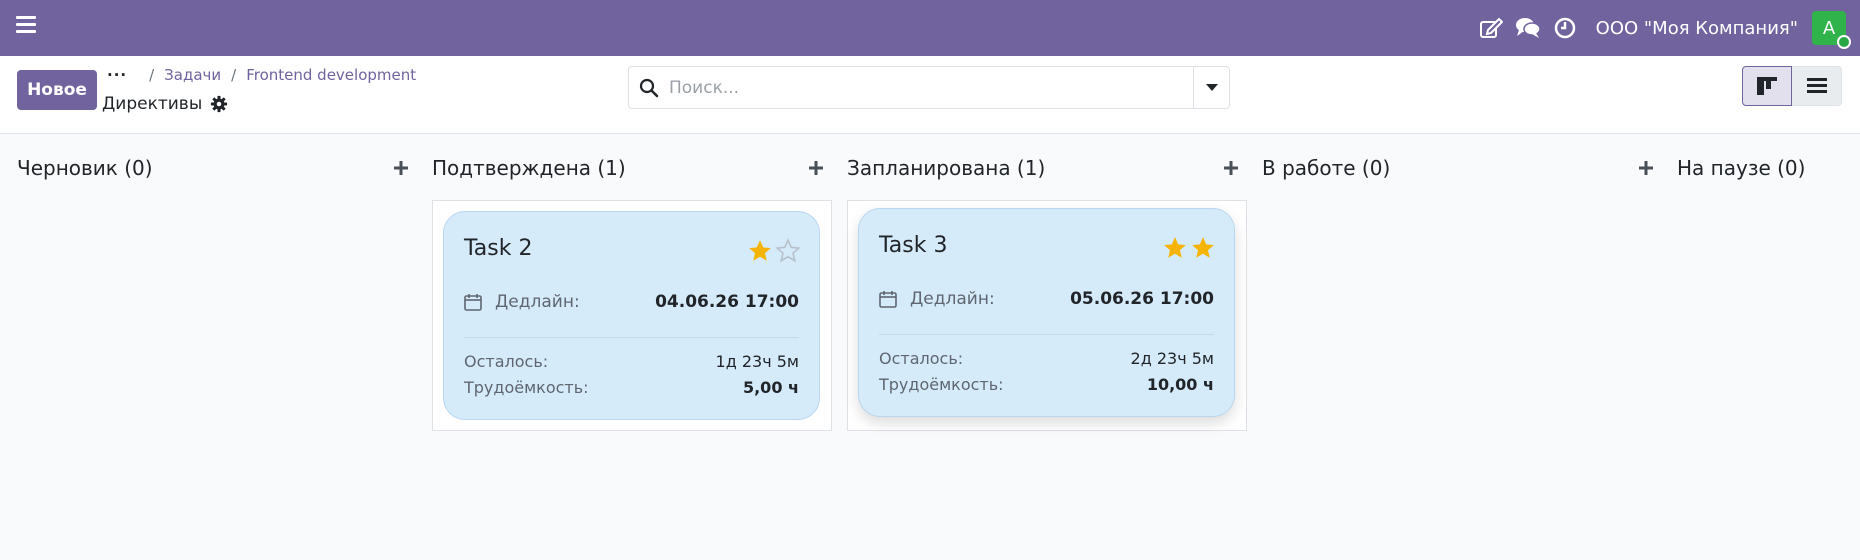  I want to click on card-title: Task 2, so click(498, 248).